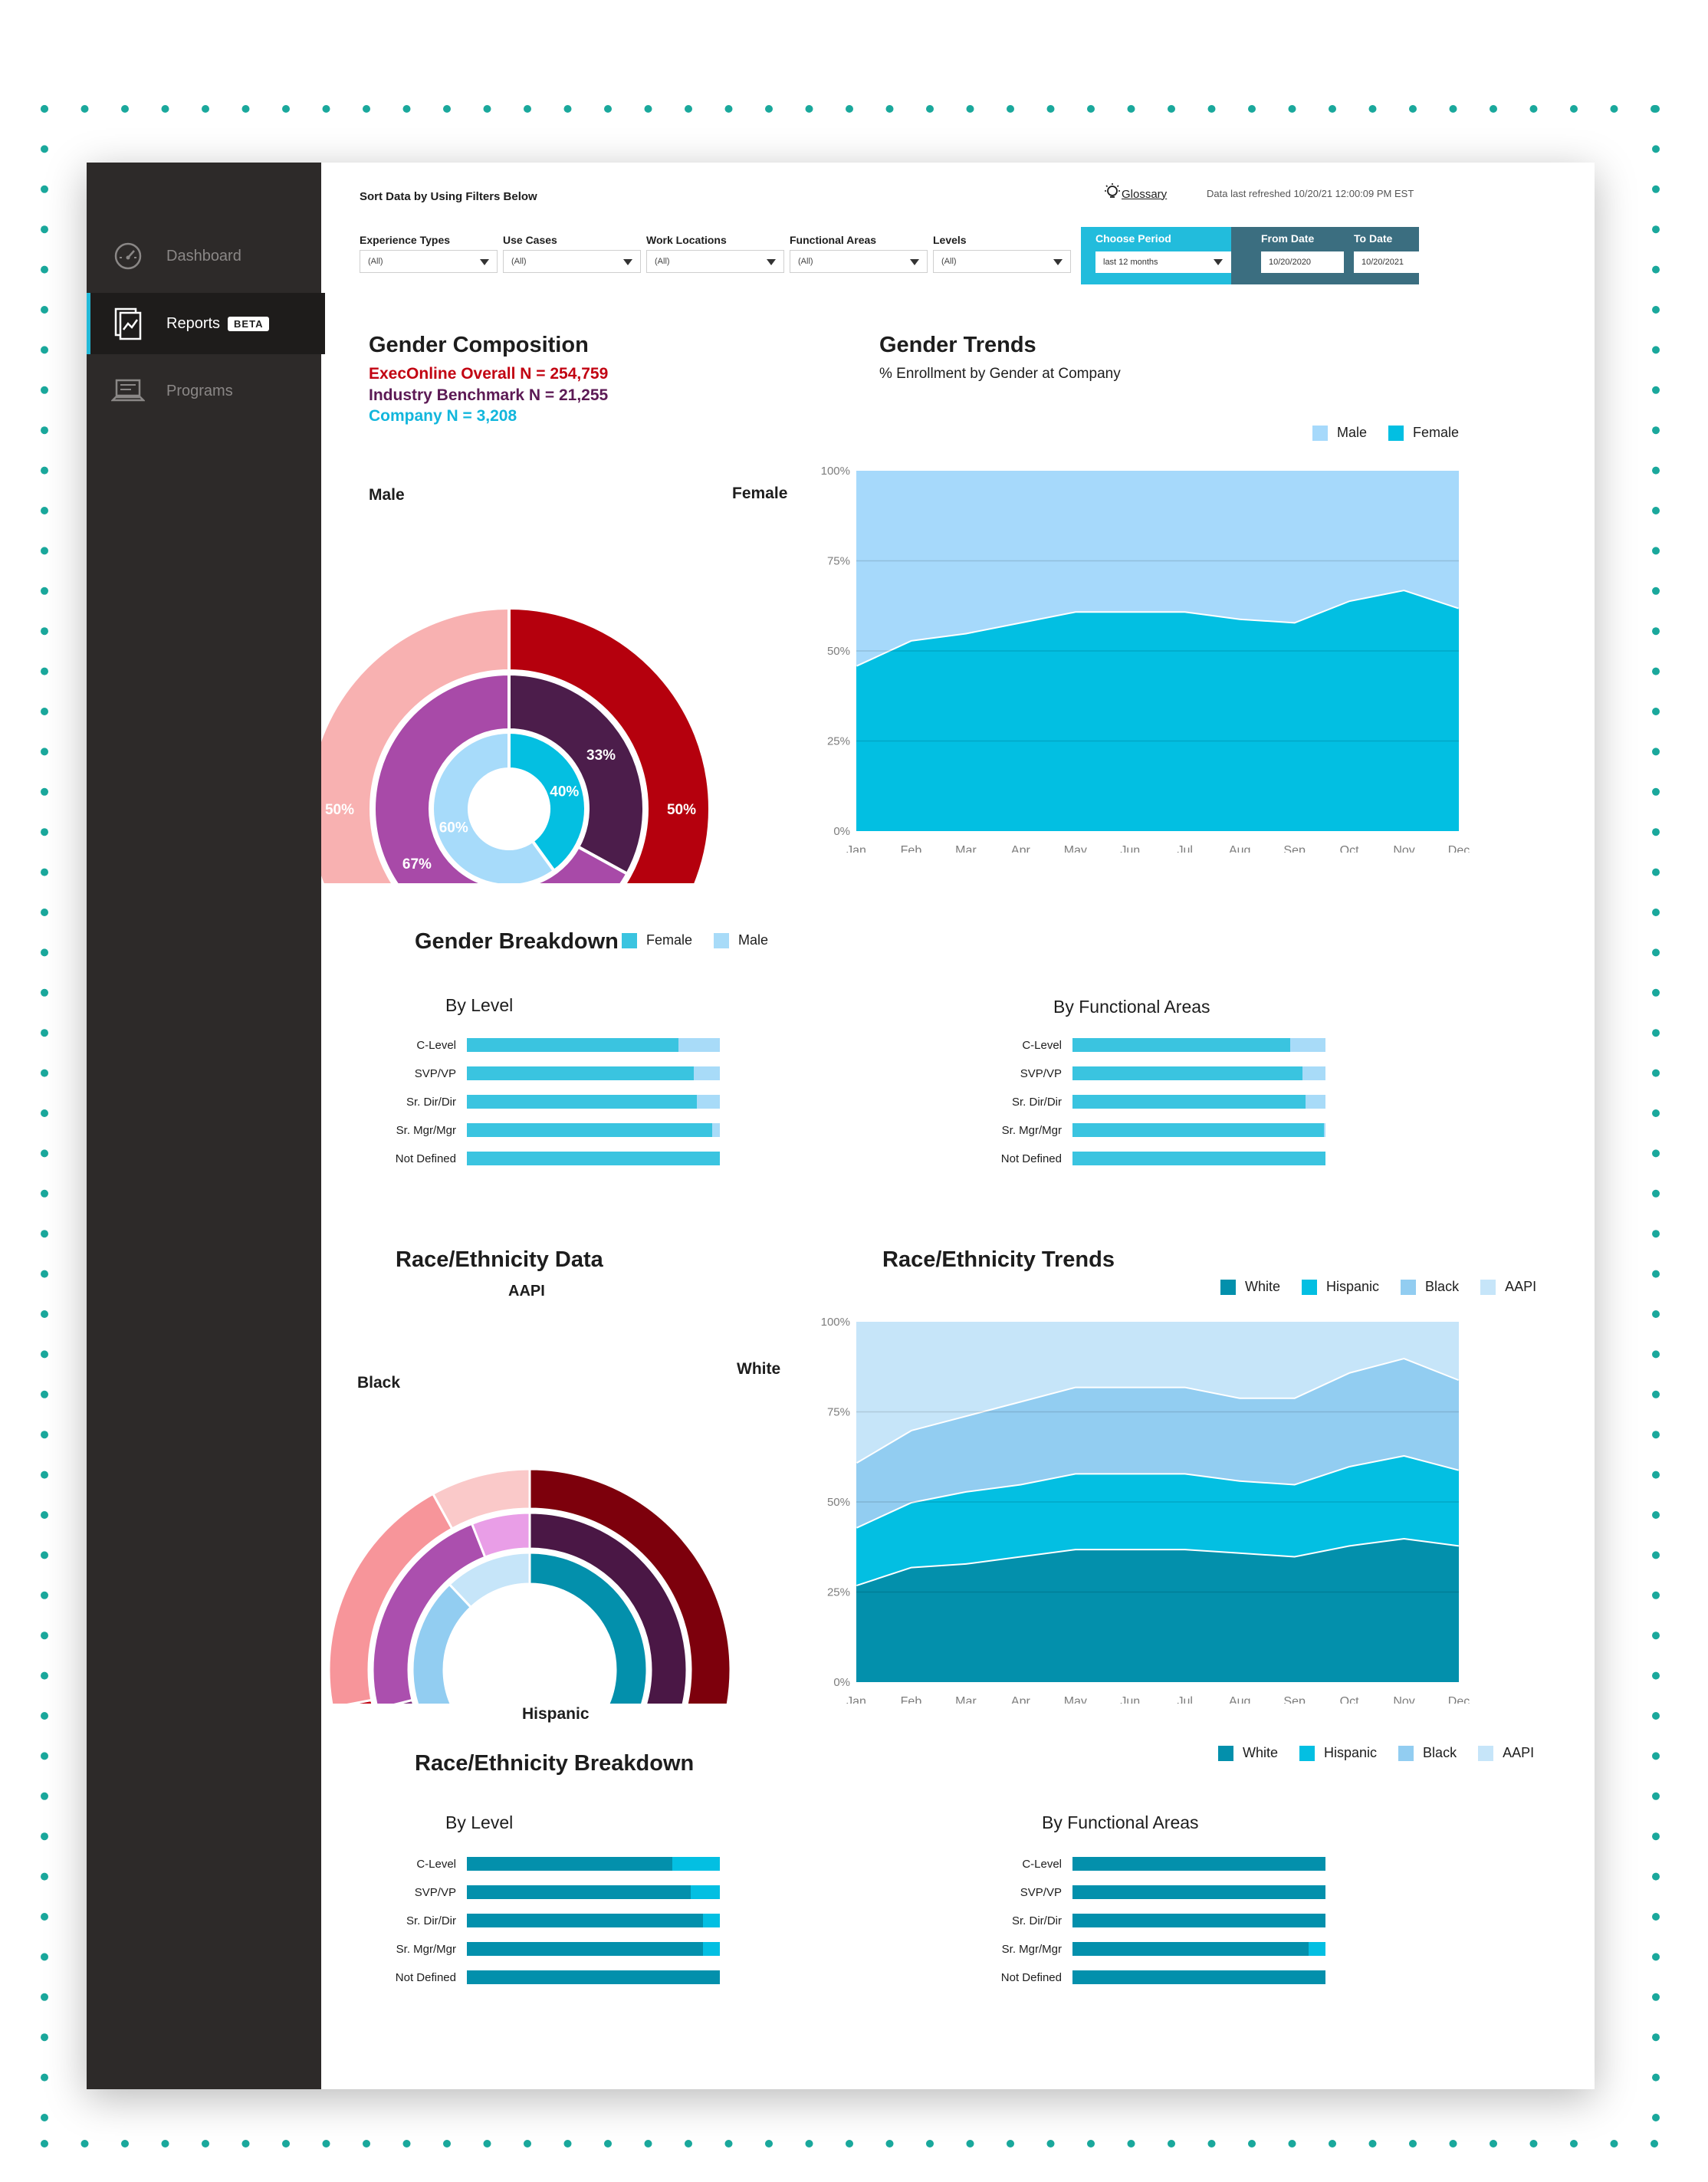  I want to click on period-filter: Choose Period last 12 months, so click(1156, 255).